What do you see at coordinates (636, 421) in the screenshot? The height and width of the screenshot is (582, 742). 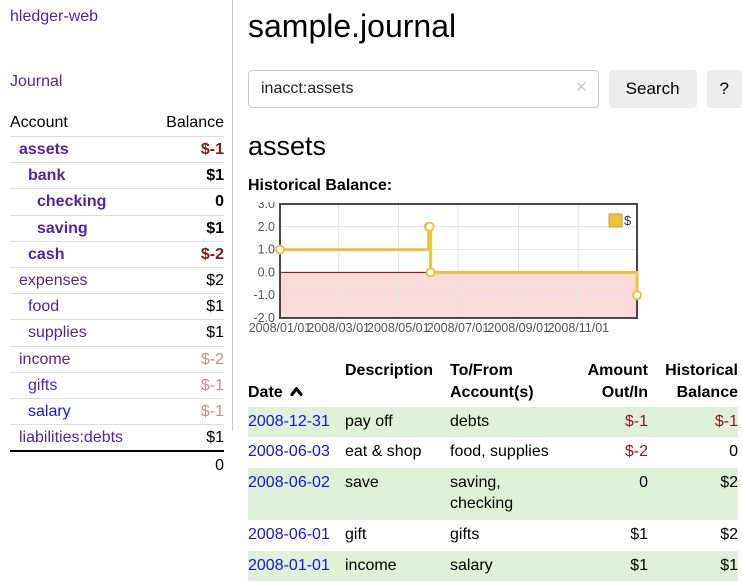 I see `register-amount: $-1` at bounding box center [636, 421].